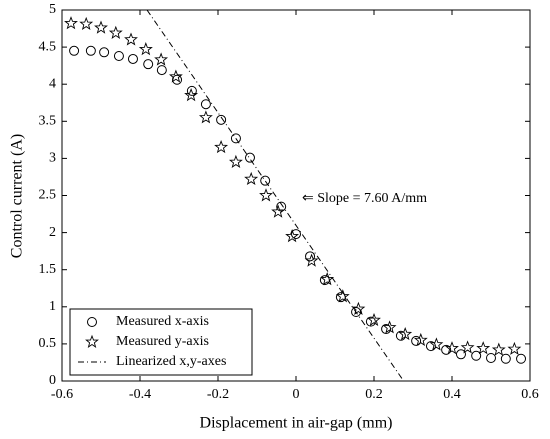 Image resolution: width=550 pixels, height=439 pixels. Describe the element at coordinates (162, 321) in the screenshot. I see `legend-label: Measured x-axis` at that location.